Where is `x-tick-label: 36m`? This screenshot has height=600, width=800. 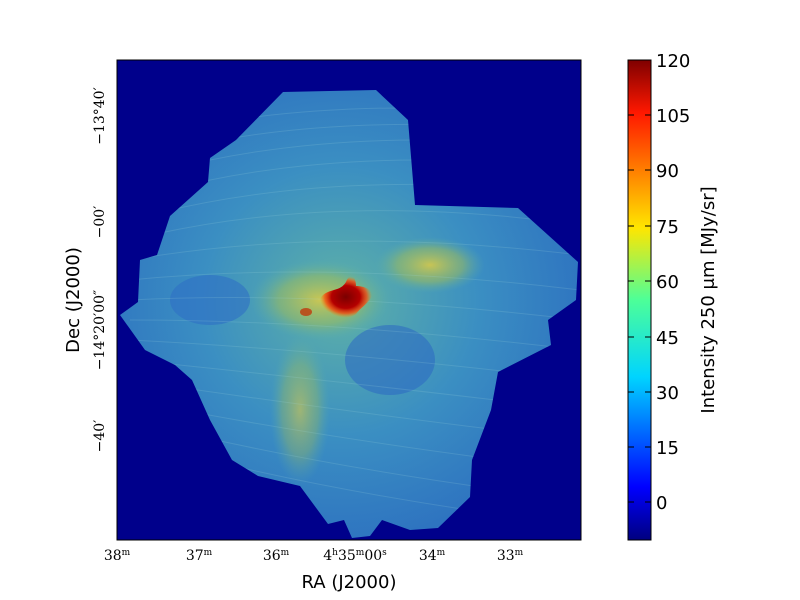
x-tick-label: 36m is located at coordinates (276, 556).